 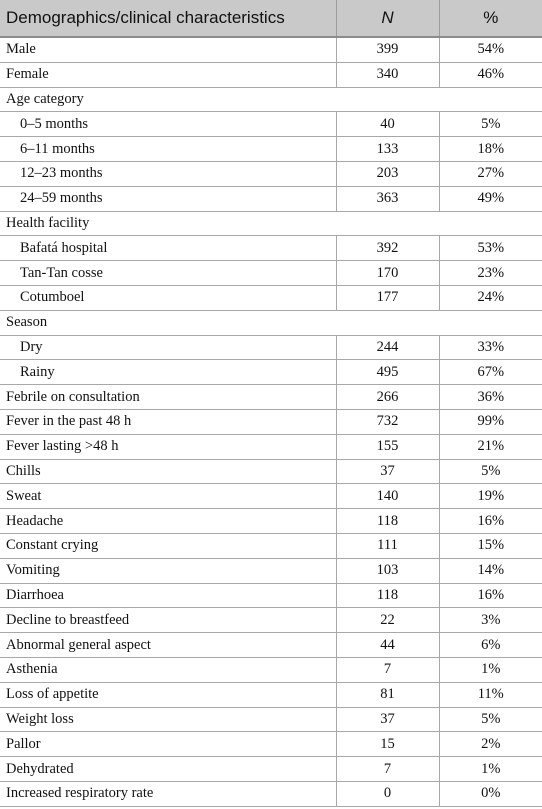 I want to click on characteristic-label: Constant crying, so click(x=168, y=546).